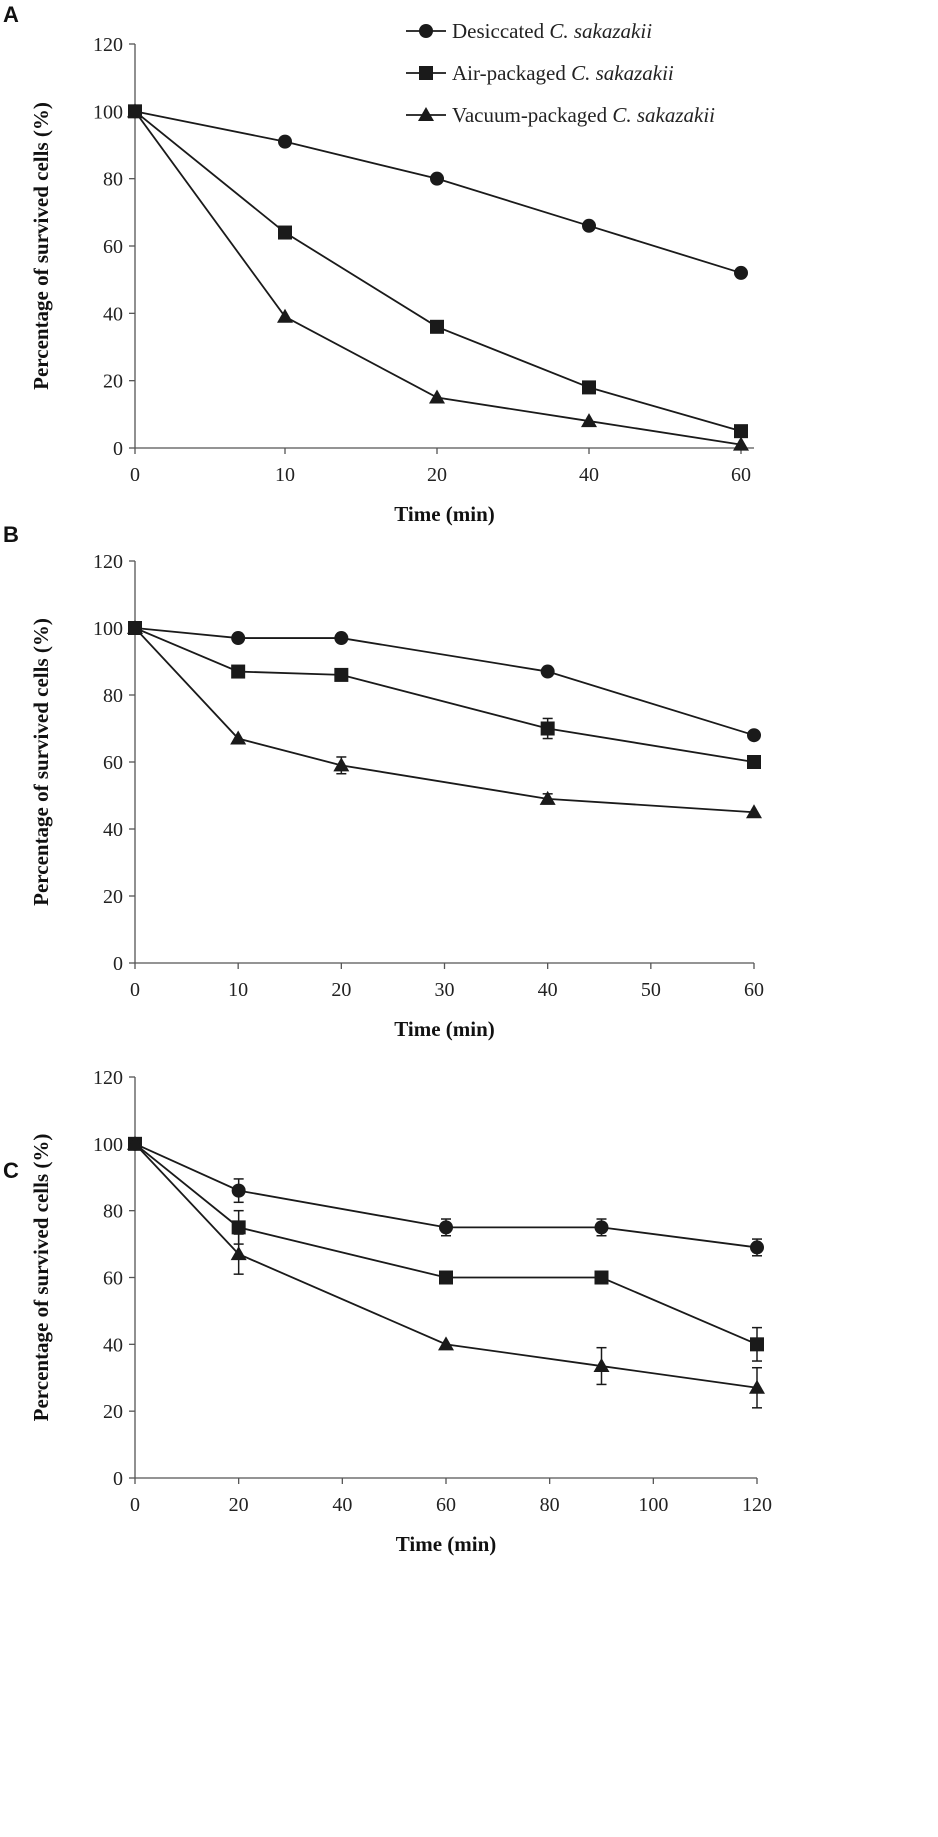 This screenshot has height=1837, width=938. Describe the element at coordinates (651, 990) in the screenshot. I see `x-tick-label-b: 50` at that location.